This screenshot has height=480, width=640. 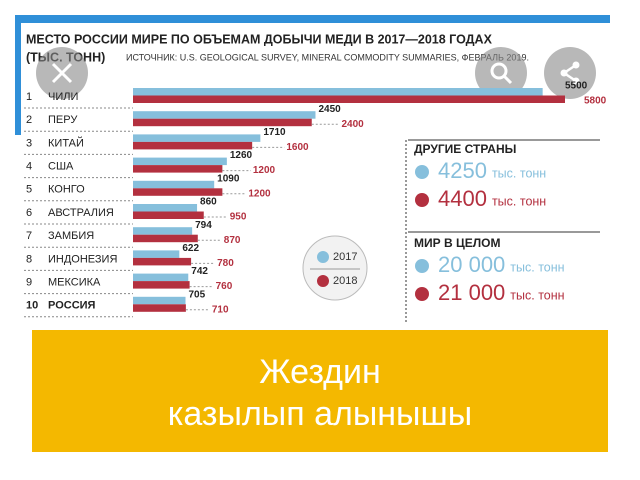 What do you see at coordinates (72, 306) in the screenshot?
I see `category-label: РОССИЯ` at bounding box center [72, 306].